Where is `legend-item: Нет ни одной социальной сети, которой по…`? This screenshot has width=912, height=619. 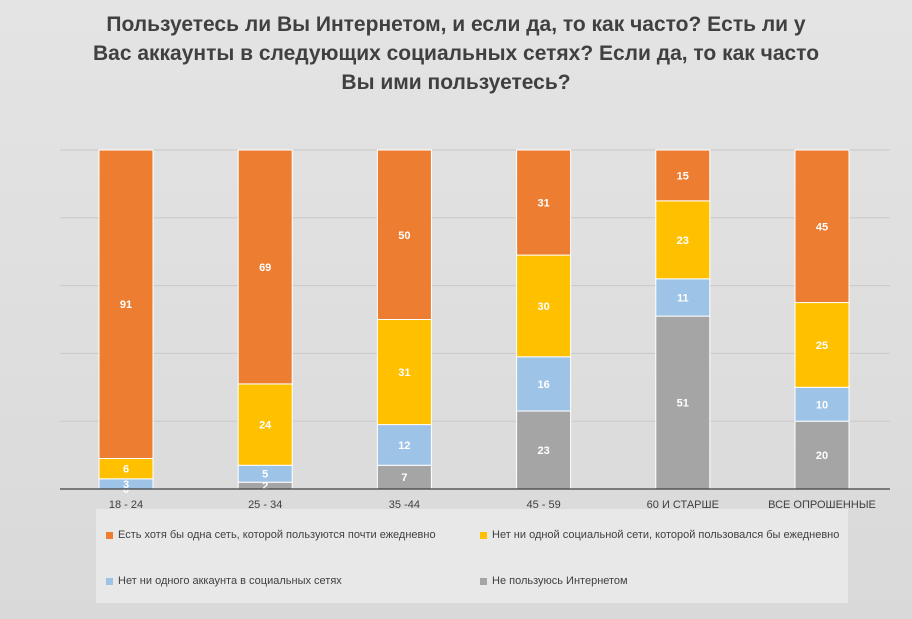 legend-item: Нет ни одной социальной сети, которой по… is located at coordinates (659, 535).